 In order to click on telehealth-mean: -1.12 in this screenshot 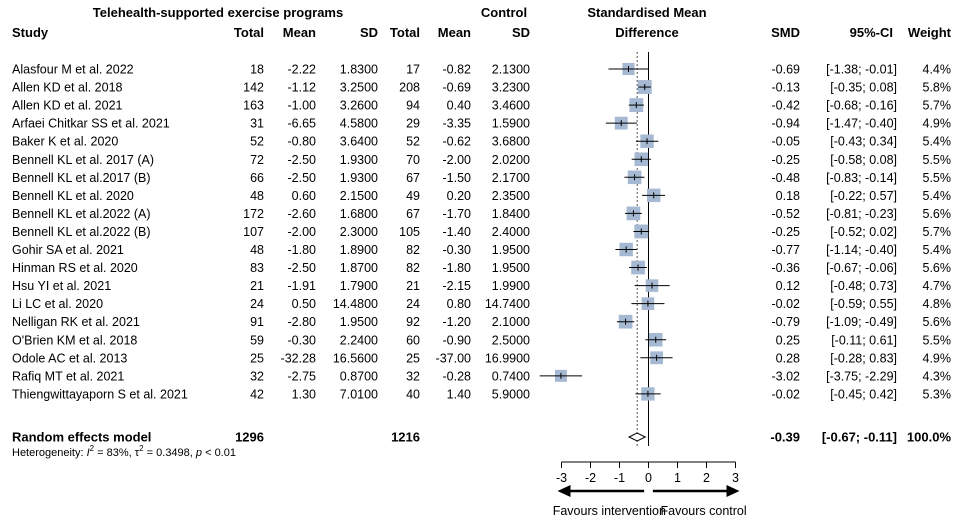, I will do `click(302, 88)`.